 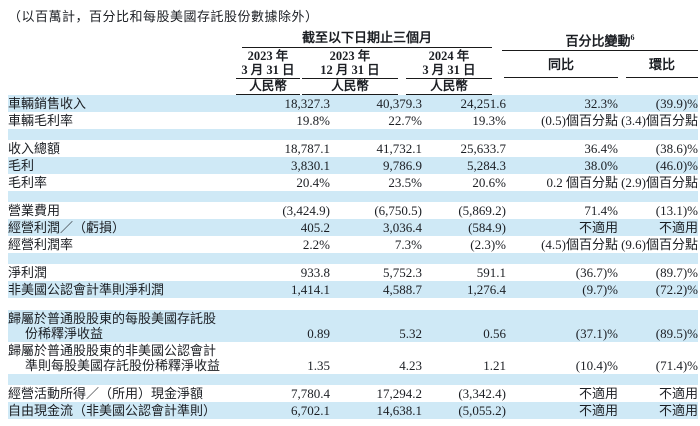 I want to click on value-cell: 2.2%, so click(x=316, y=244).